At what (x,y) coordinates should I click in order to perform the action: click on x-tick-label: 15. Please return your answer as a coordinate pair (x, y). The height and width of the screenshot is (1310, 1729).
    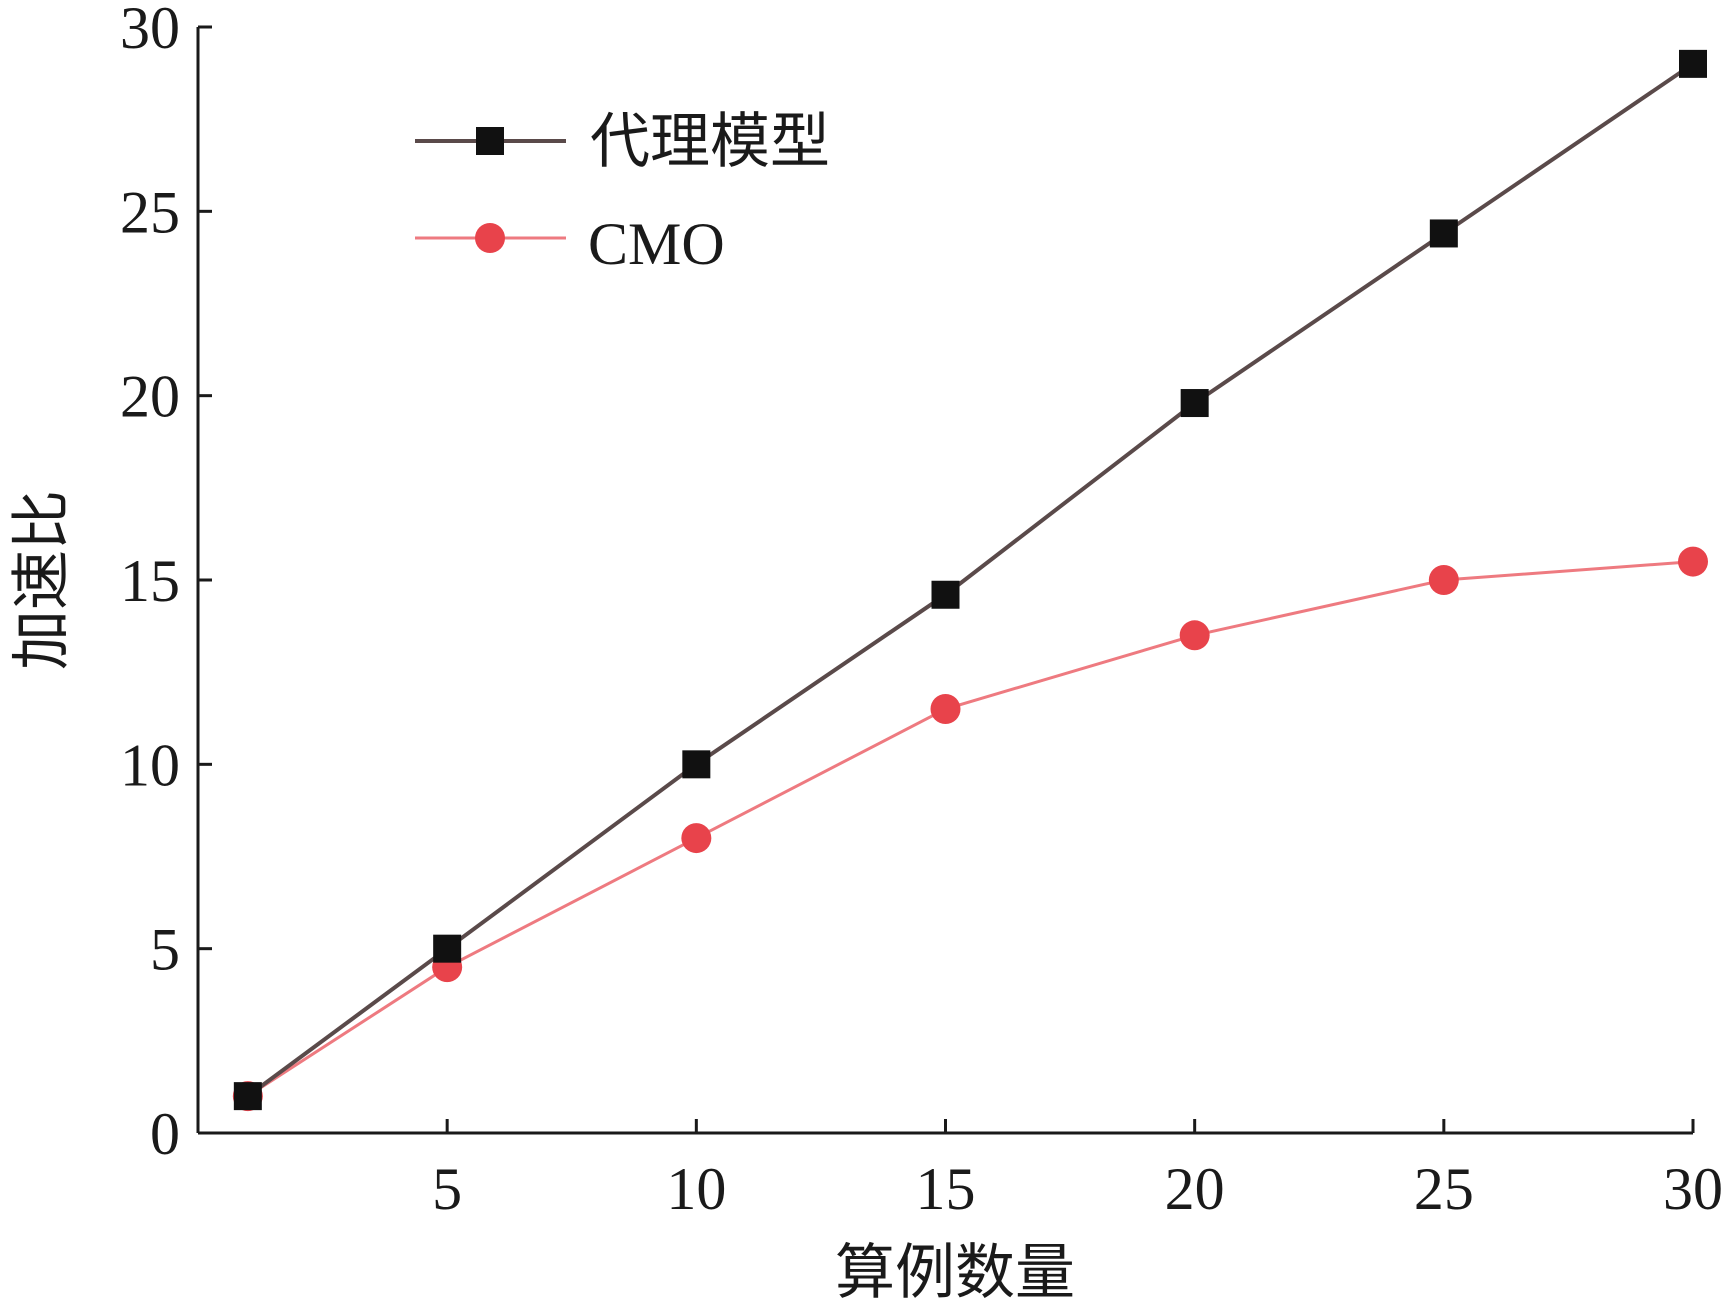
    Looking at the image, I should click on (946, 1189).